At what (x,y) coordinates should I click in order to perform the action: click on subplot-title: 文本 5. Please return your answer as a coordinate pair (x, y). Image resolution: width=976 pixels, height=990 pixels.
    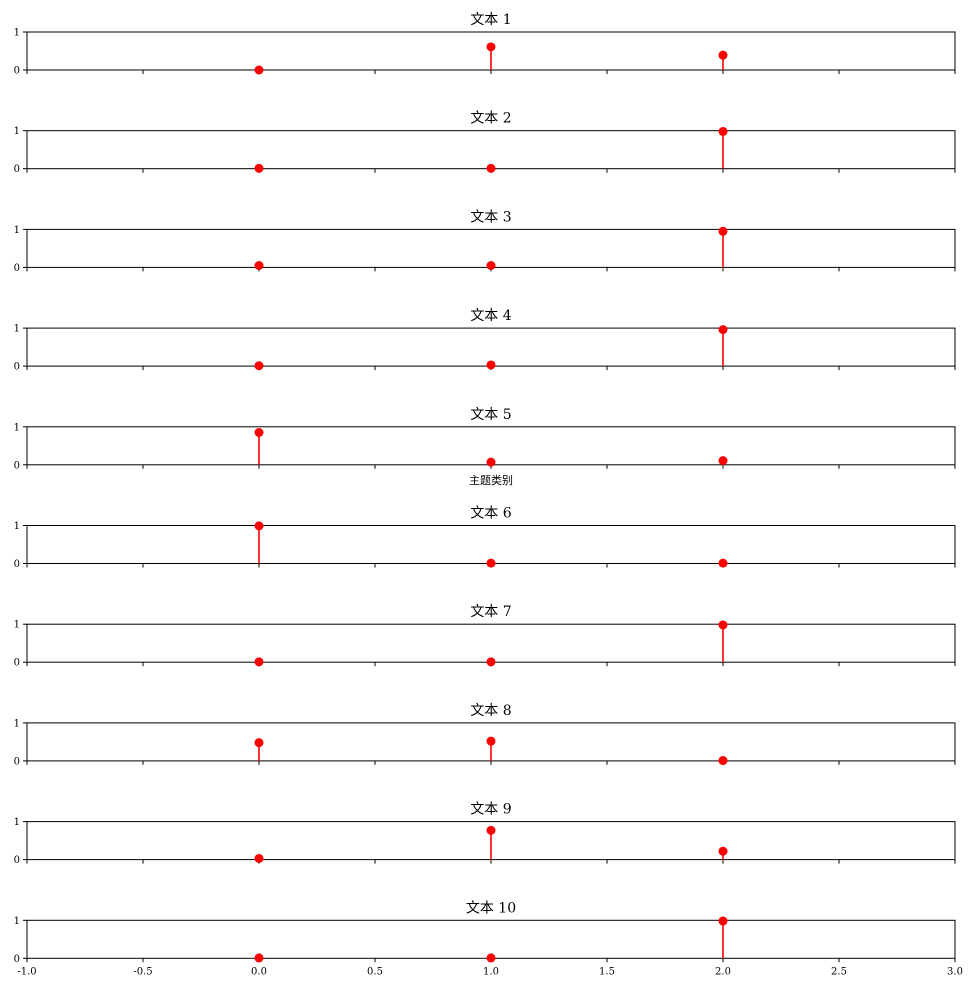
    Looking at the image, I should click on (490, 415).